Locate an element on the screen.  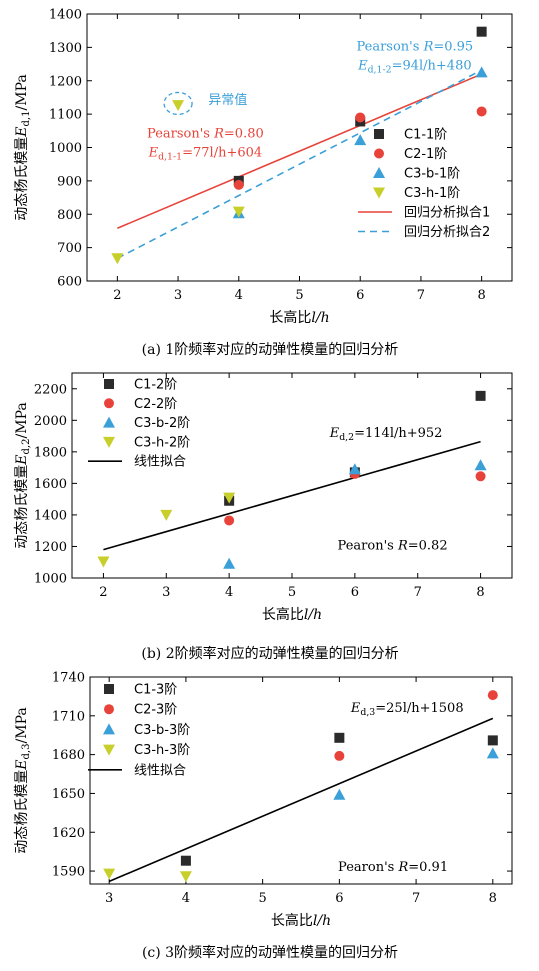
outlier-circle is located at coordinates (178, 103).